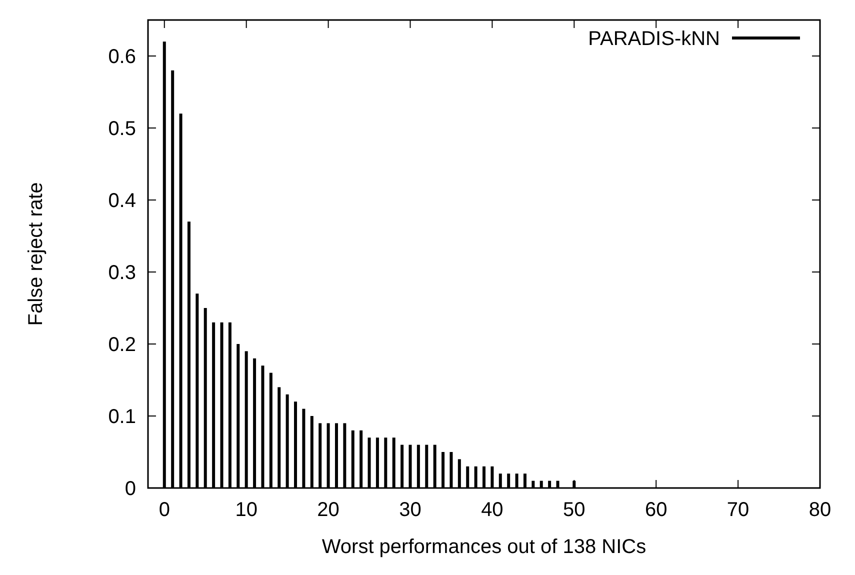  What do you see at coordinates (122, 417) in the screenshot?
I see `y-tick-label: 0.1` at bounding box center [122, 417].